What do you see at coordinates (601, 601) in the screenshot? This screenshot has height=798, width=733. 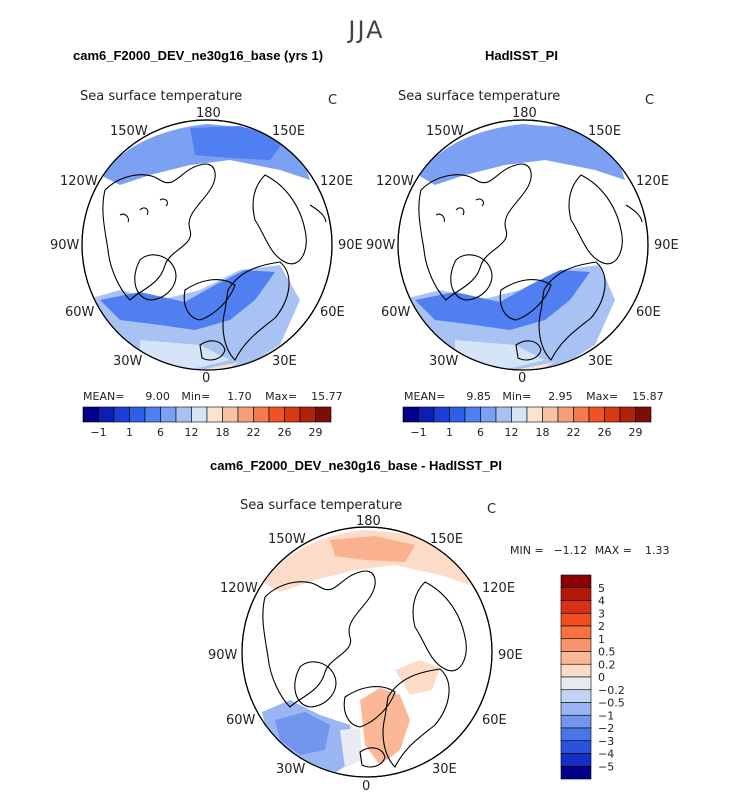 I see `panel3-colorbar-tick-label: 4` at bounding box center [601, 601].